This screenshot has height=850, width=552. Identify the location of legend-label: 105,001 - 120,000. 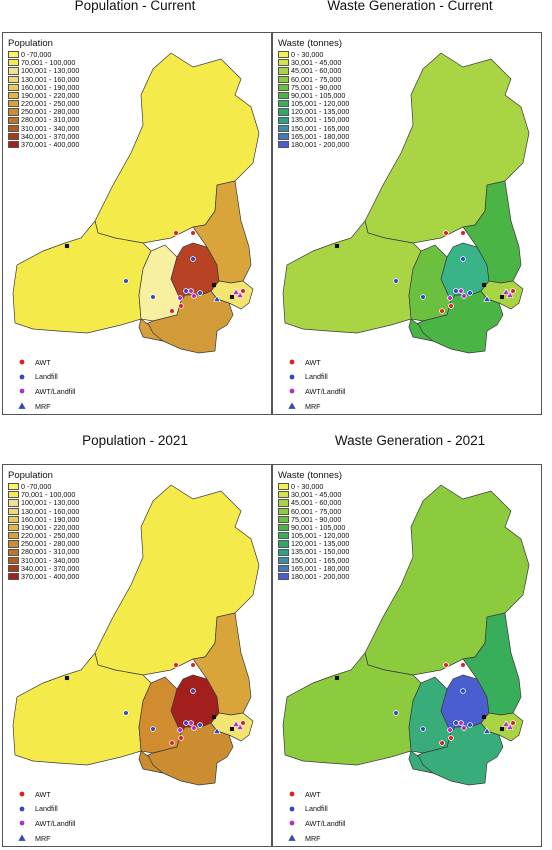
(320, 104).